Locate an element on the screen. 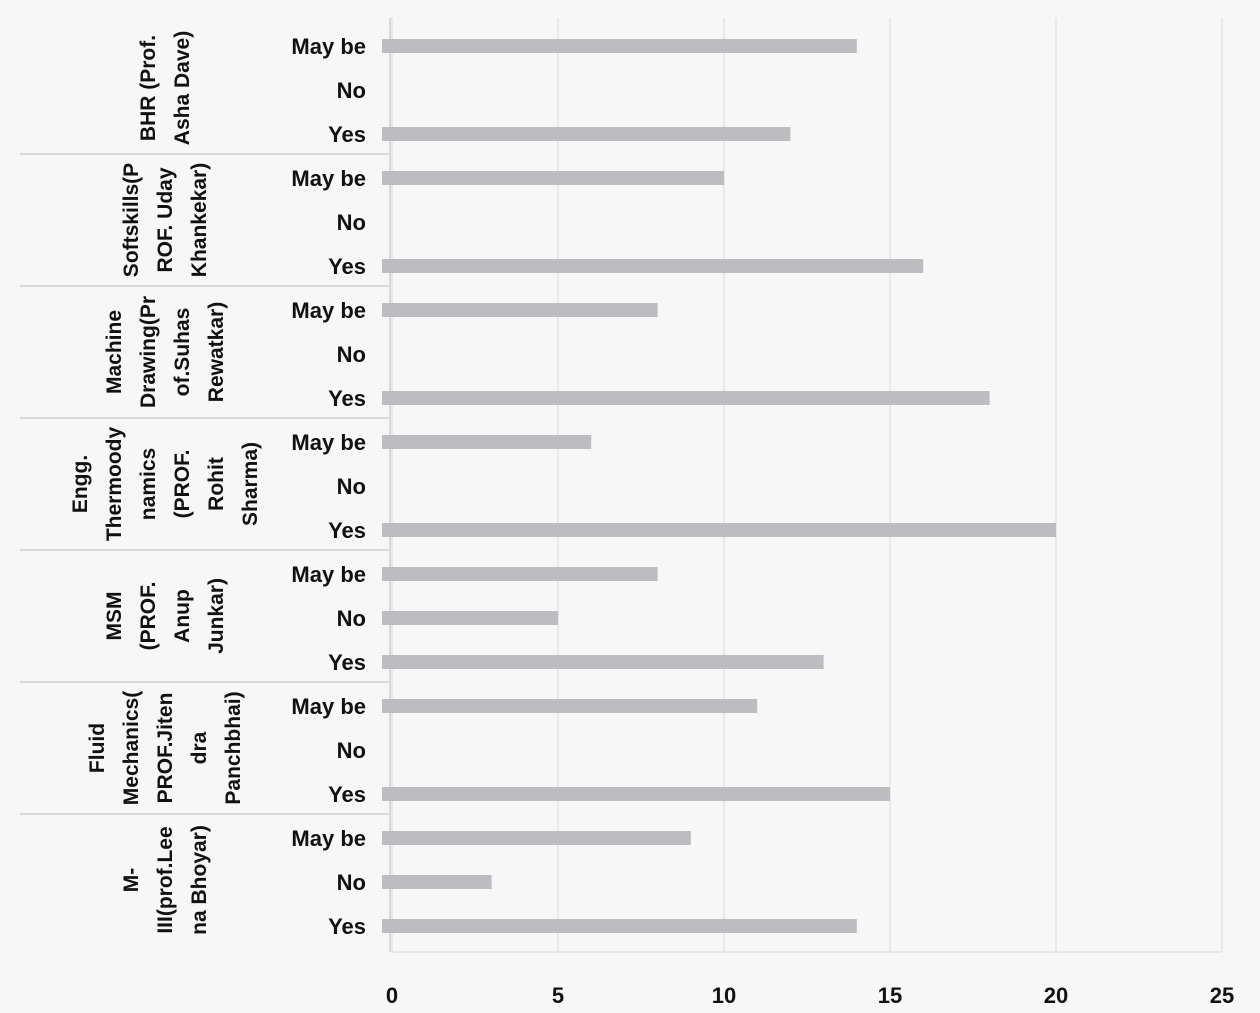  x-tick-label: 10 is located at coordinates (724, 995).